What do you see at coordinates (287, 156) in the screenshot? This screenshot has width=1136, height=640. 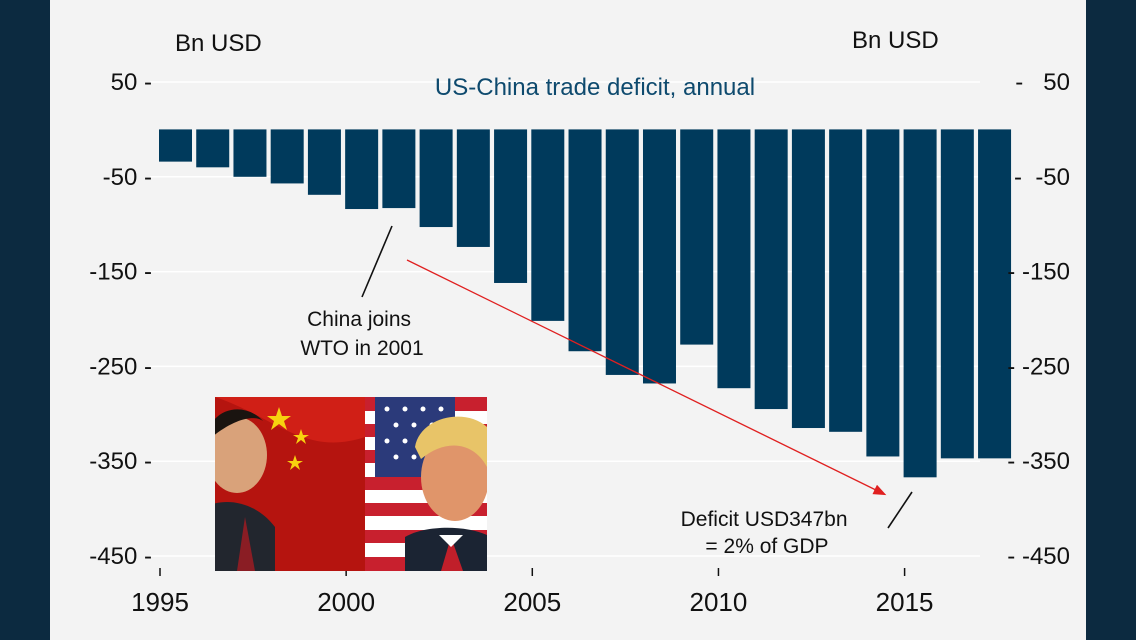 I see `bar-1998` at bounding box center [287, 156].